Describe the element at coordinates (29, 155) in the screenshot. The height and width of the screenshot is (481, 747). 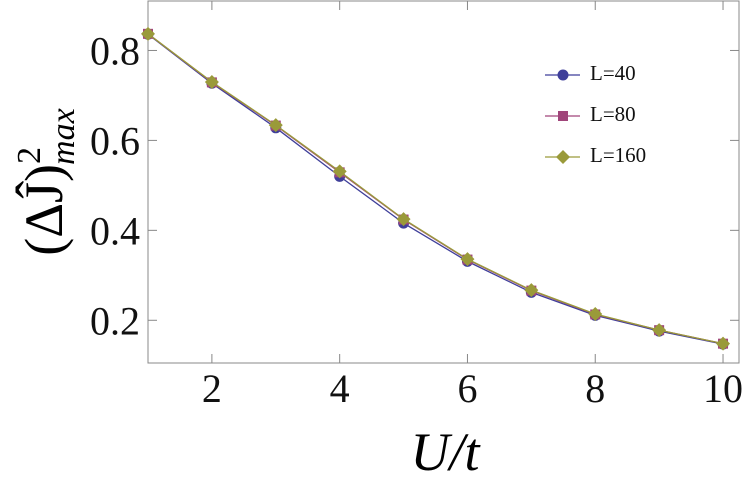
I see `y-label-sup: 2` at that location.